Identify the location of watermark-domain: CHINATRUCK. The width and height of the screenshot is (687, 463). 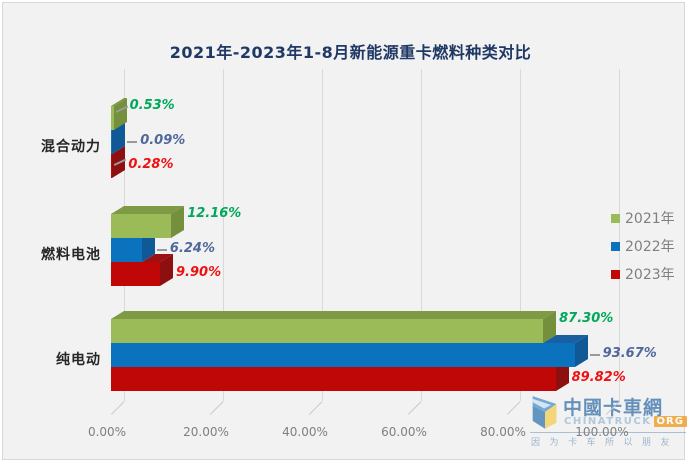
(608, 421).